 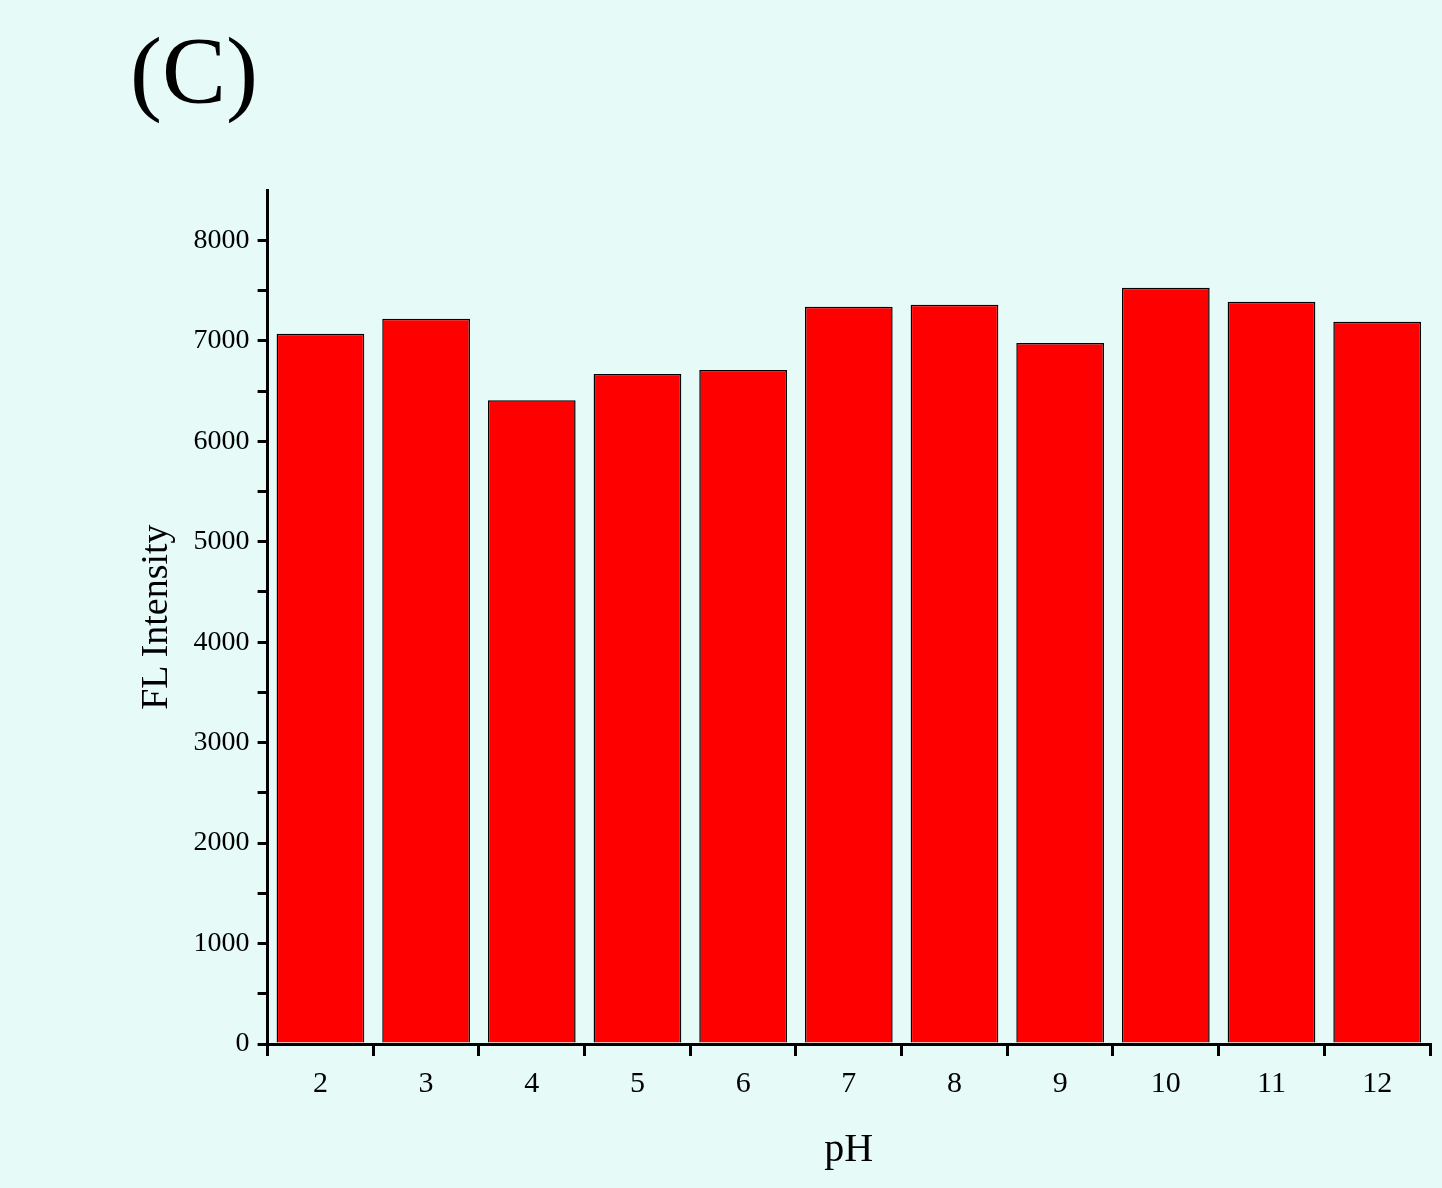 I want to click on y-axis-title: FL Intensity, so click(x=153, y=617).